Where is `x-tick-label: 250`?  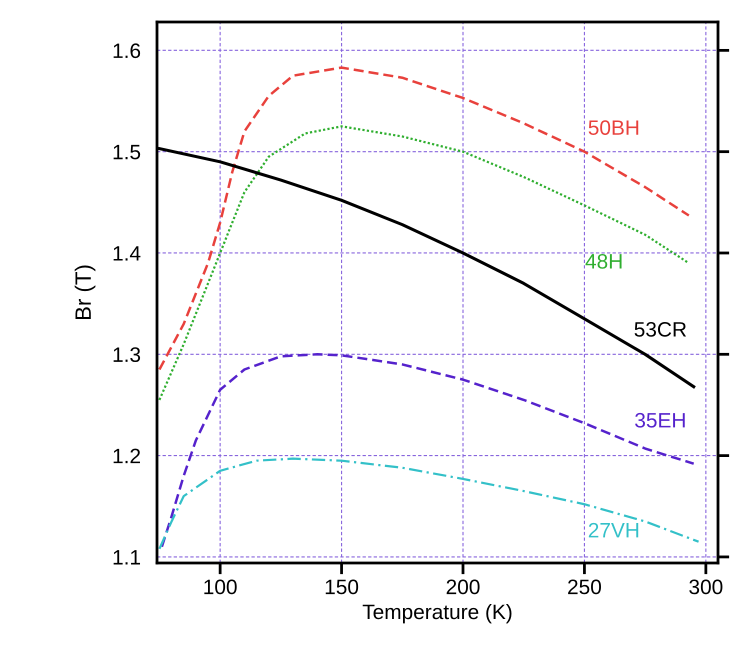 x-tick-label: 250 is located at coordinates (584, 587).